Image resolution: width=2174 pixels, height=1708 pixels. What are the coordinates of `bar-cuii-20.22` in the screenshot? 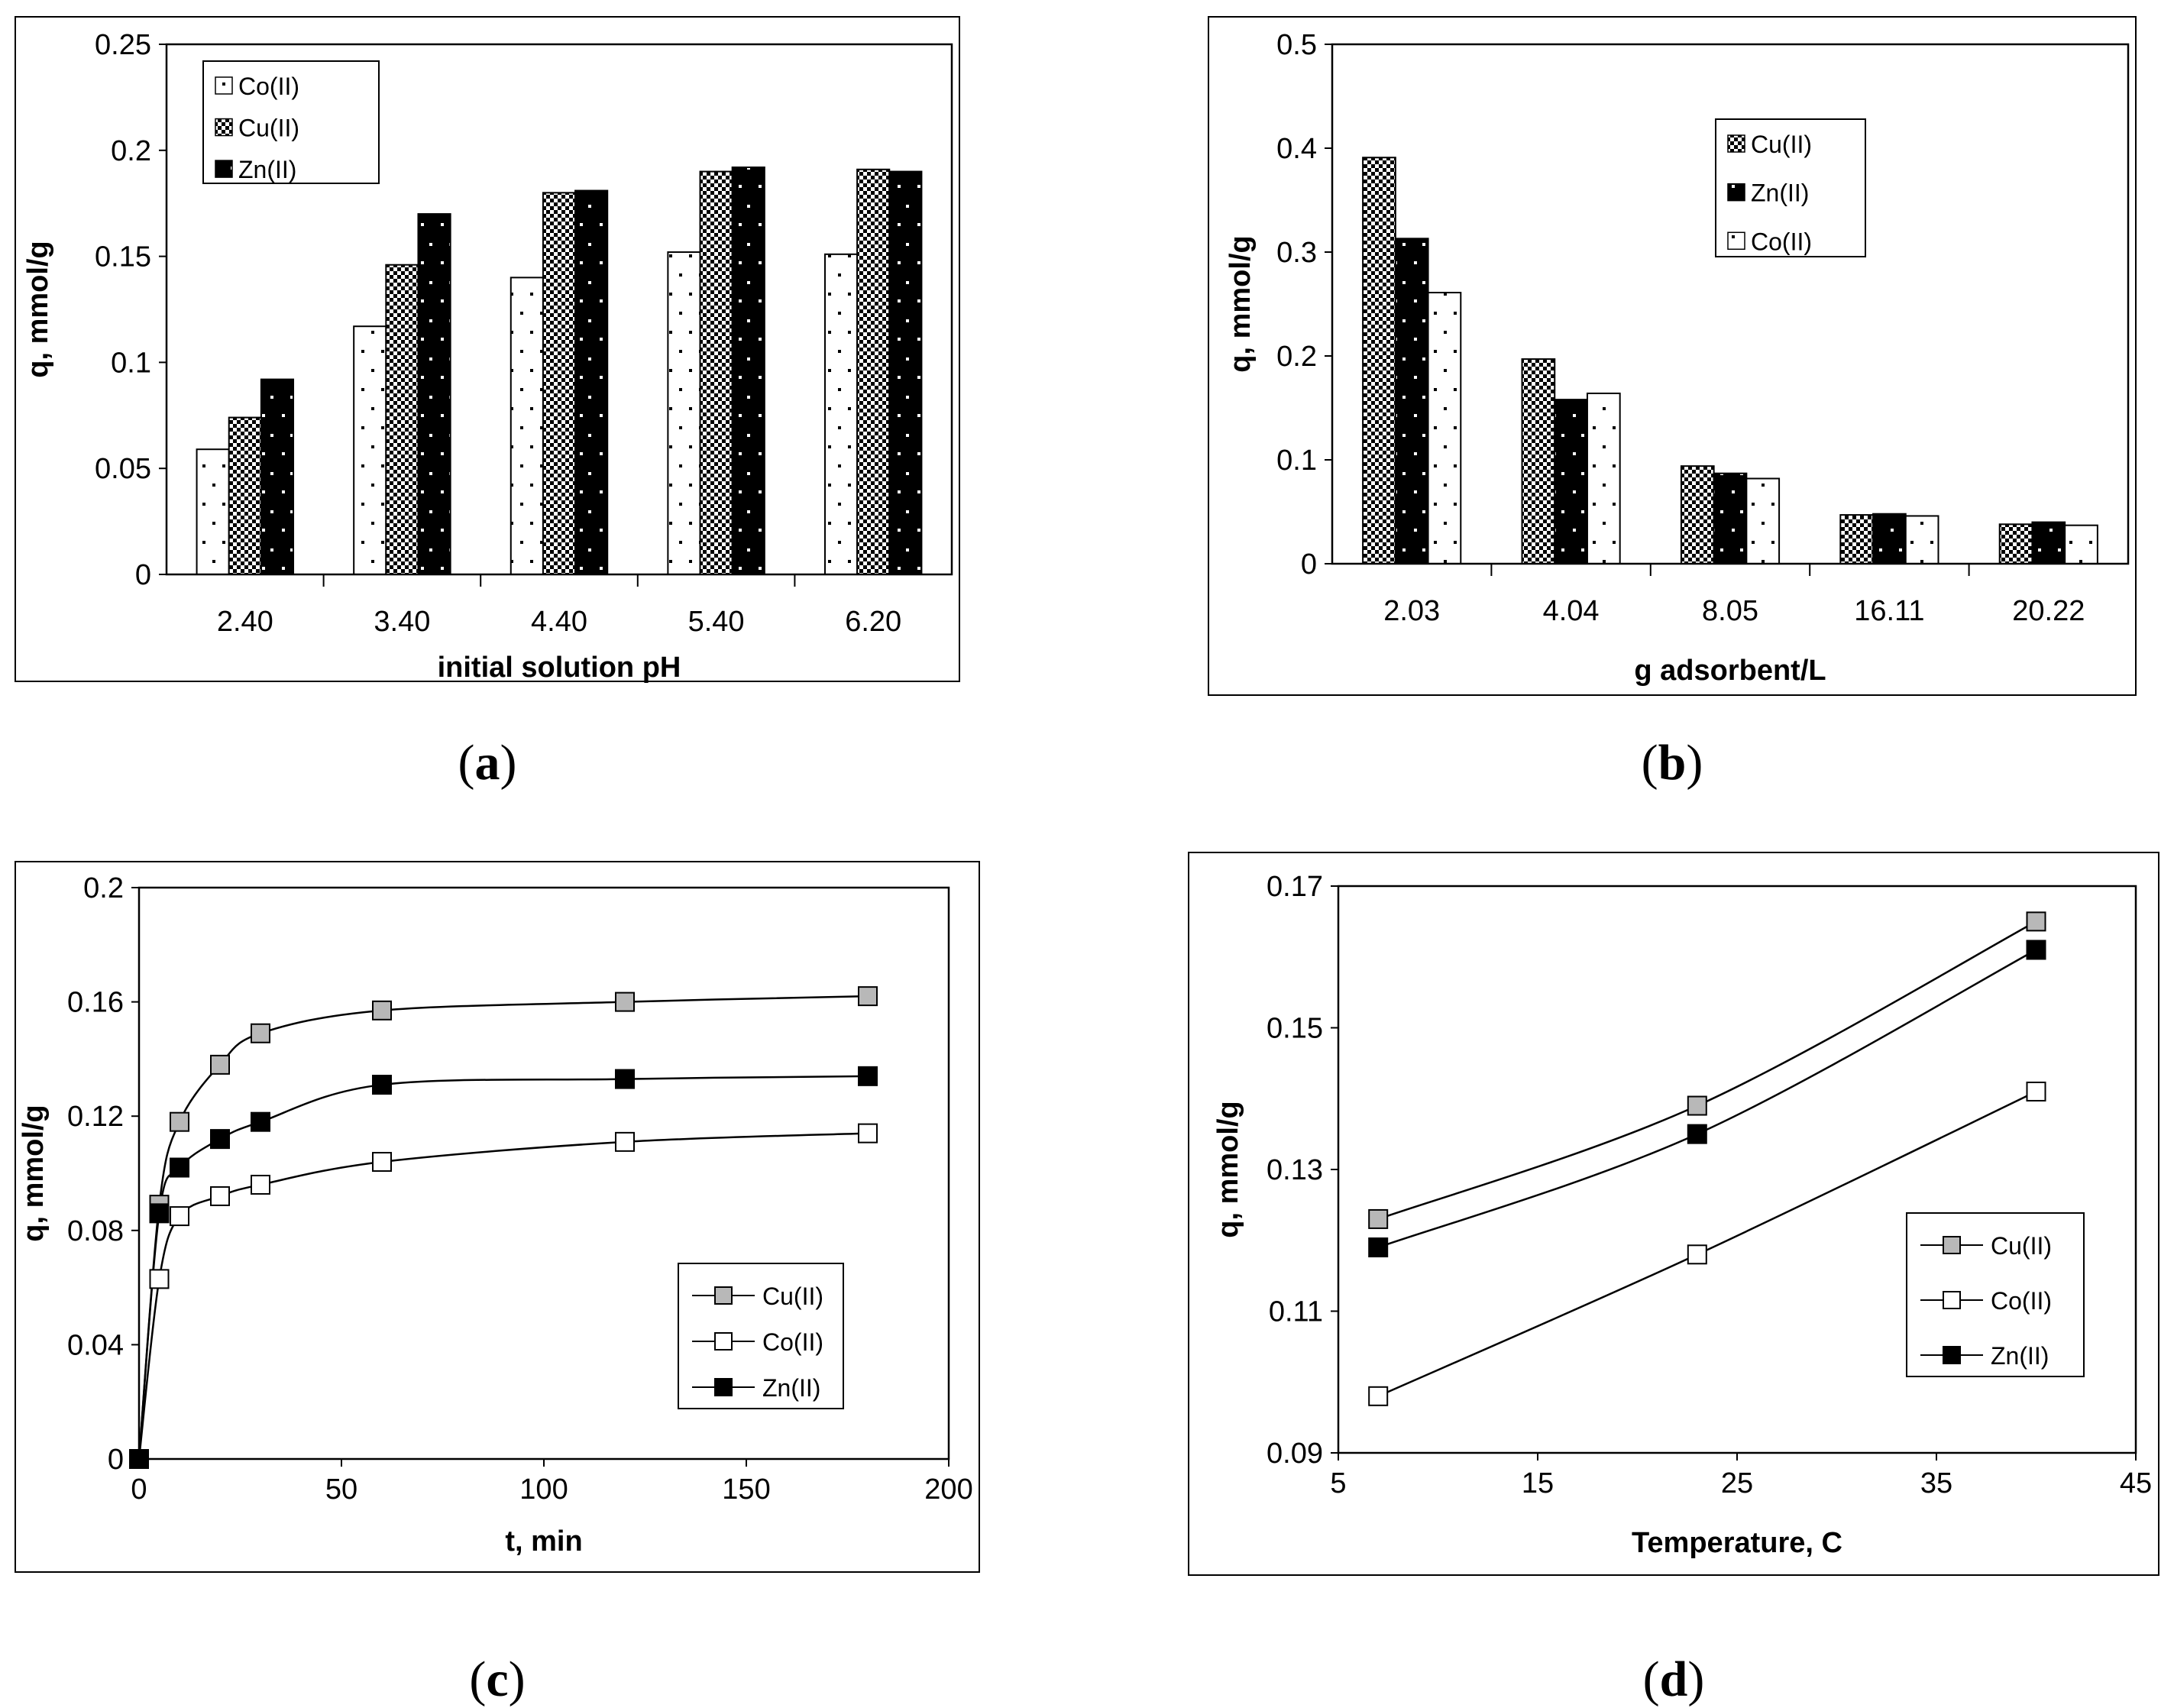 It's located at (2015, 544).